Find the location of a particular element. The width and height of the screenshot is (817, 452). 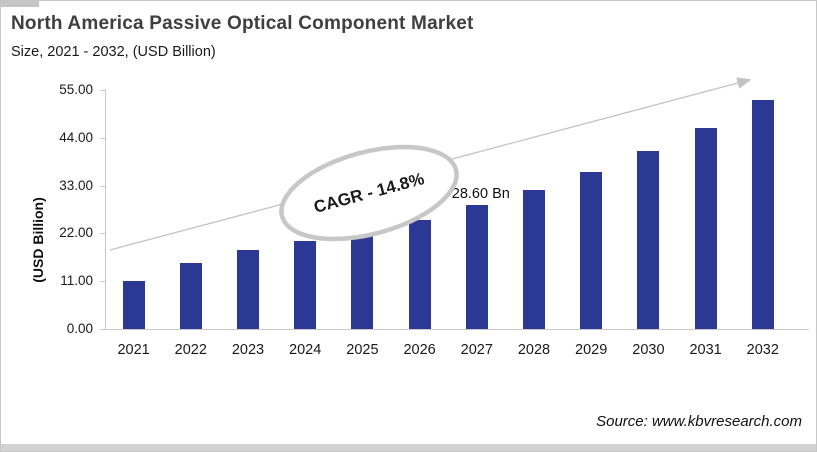

x-tick-label-2027: 2027 is located at coordinates (476, 350).